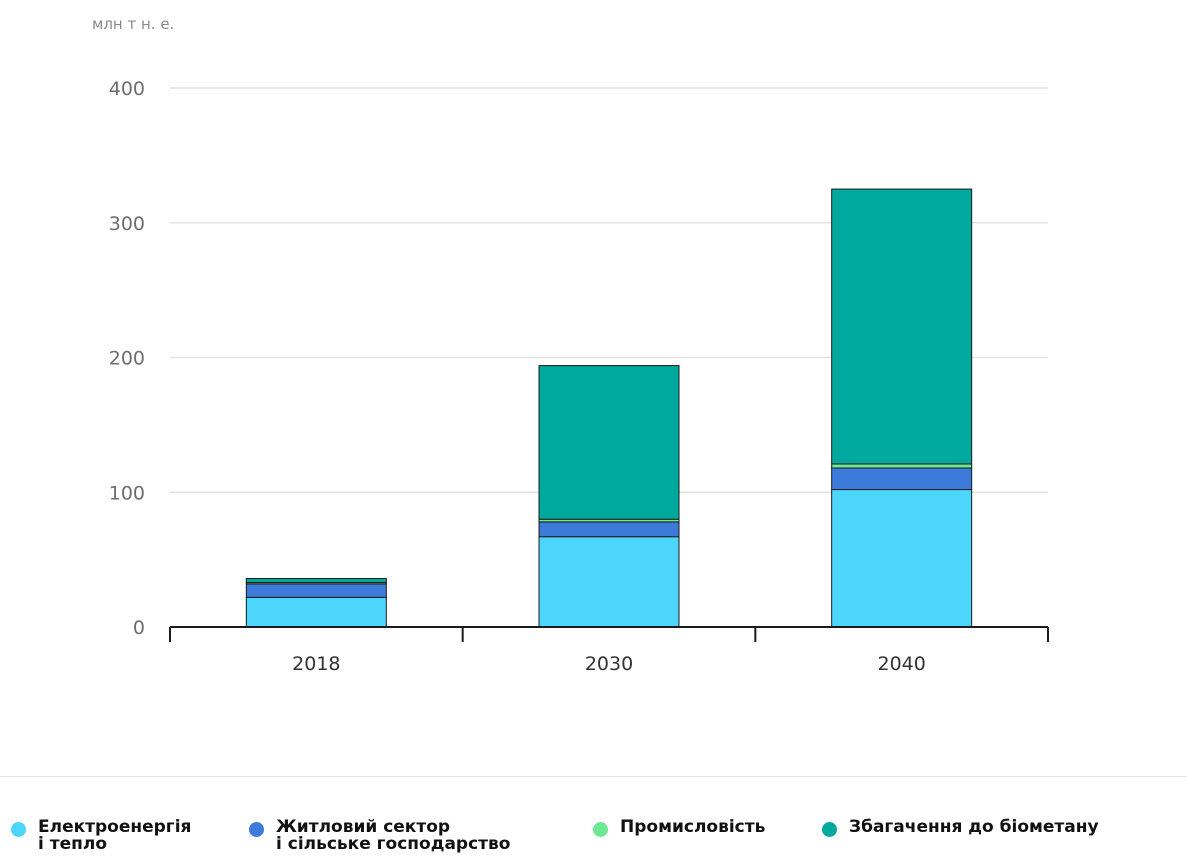  What do you see at coordinates (133, 24) in the screenshot?
I see `y-axis-unit-label: млн т н. е.` at bounding box center [133, 24].